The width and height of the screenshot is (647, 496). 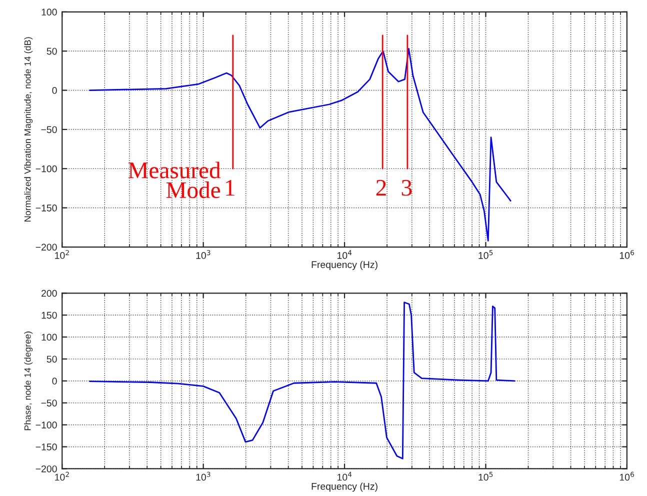 What do you see at coordinates (381, 188) in the screenshot?
I see `annotation: 2` at bounding box center [381, 188].